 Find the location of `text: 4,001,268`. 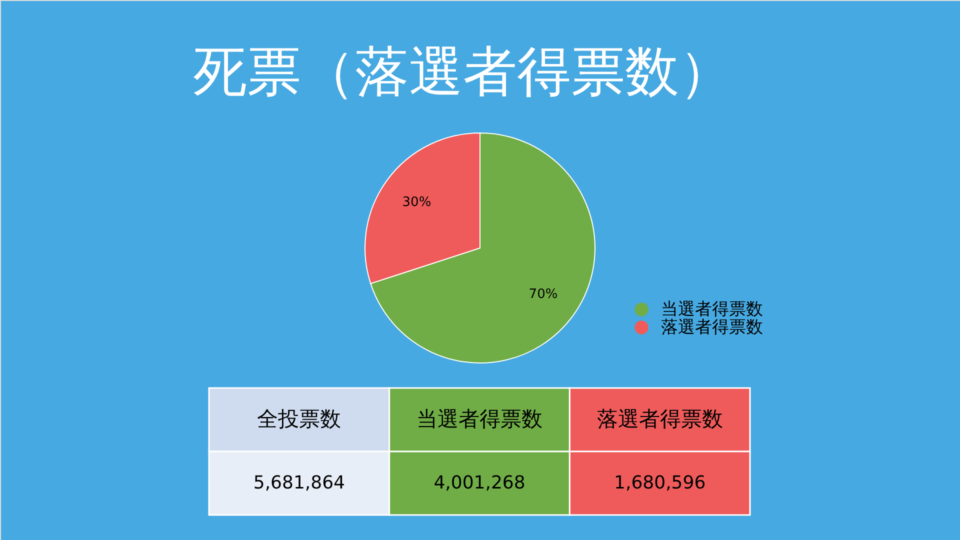

text: 4,001,268 is located at coordinates (480, 483).